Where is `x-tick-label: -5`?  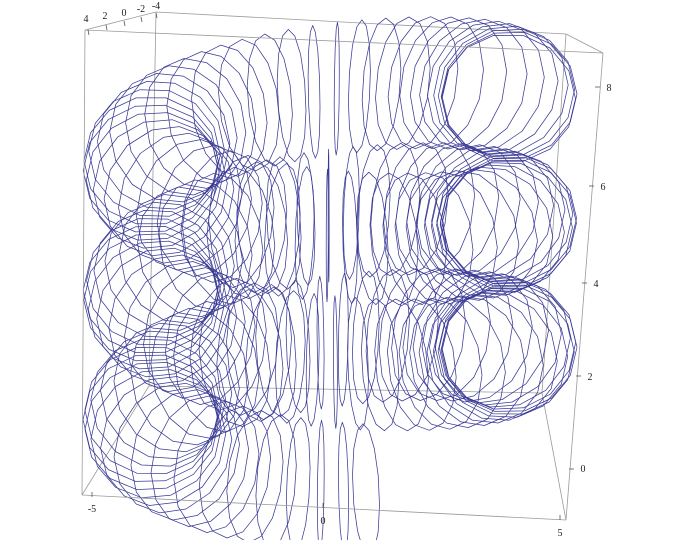
x-tick-label: -5 is located at coordinates (92, 509).